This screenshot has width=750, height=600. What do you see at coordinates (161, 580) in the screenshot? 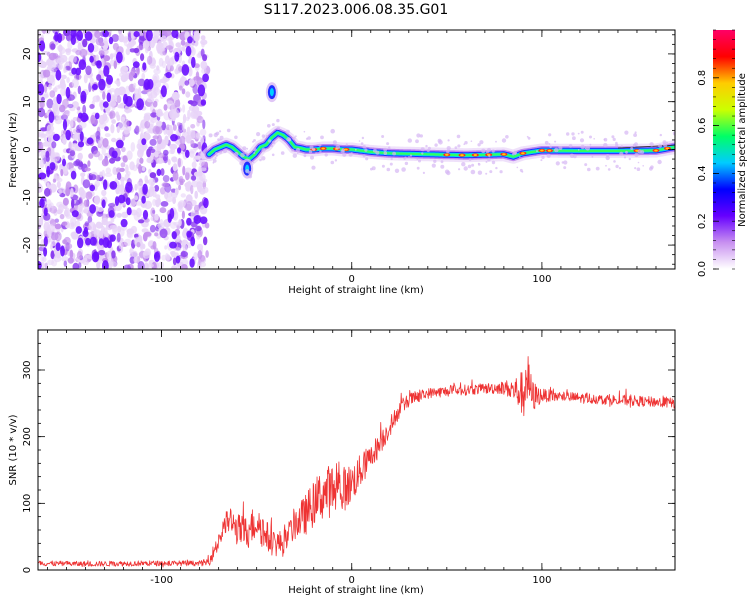
I see `snr-xtick-label: -100` at bounding box center [161, 580].